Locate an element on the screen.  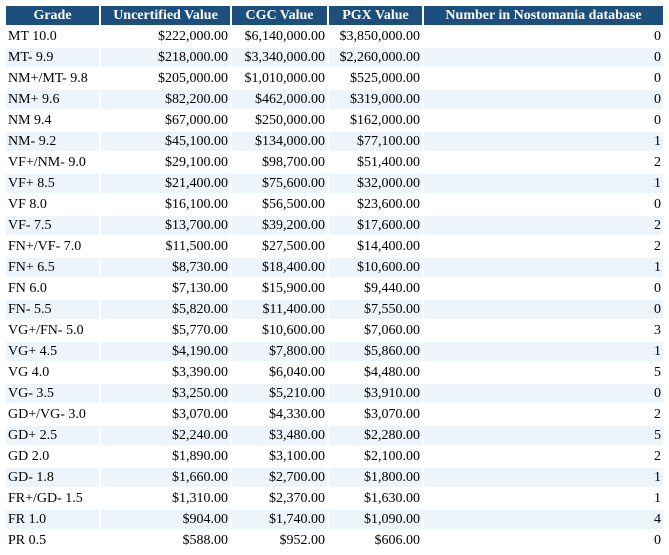
column-header: PGX Value is located at coordinates (375, 15).